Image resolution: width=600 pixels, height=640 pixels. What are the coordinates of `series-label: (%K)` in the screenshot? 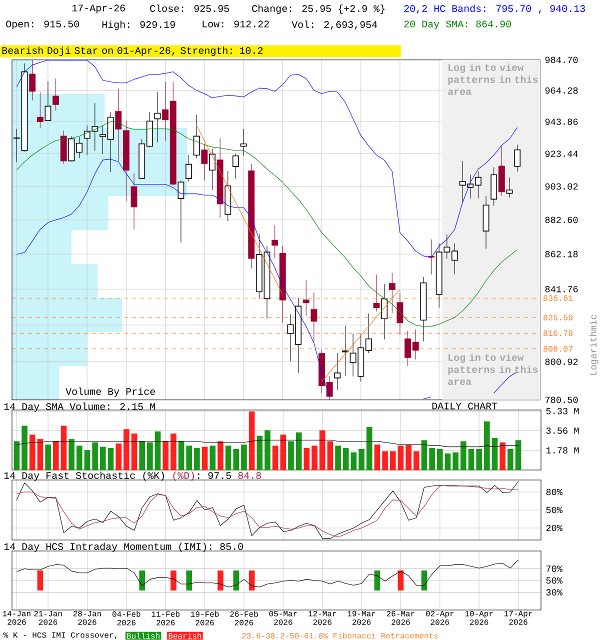 It's located at (153, 476).